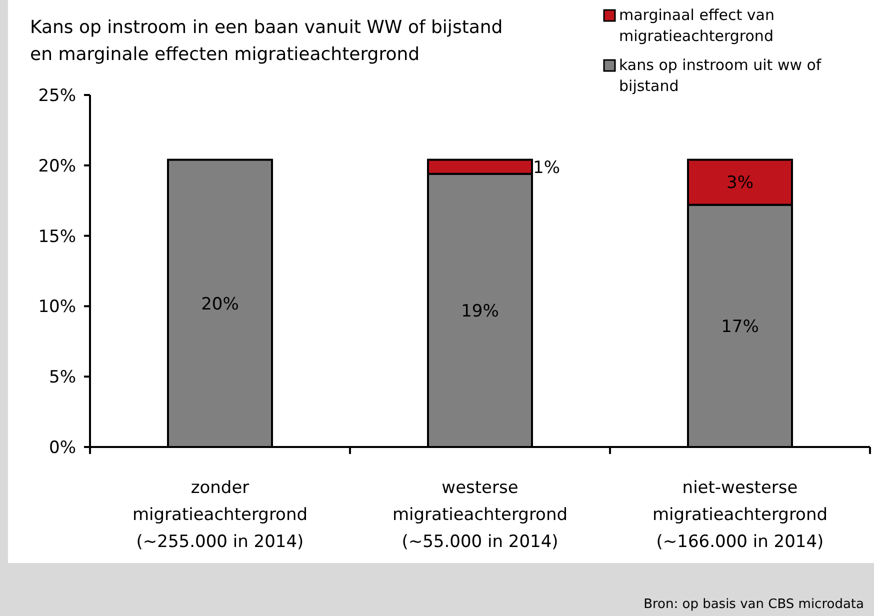  What do you see at coordinates (266, 41) in the screenshot?
I see `chart-title: Kans op instroom in een baan vanuit WW of bijstand en marginale effecten migratieachtergrond` at bounding box center [266, 41].